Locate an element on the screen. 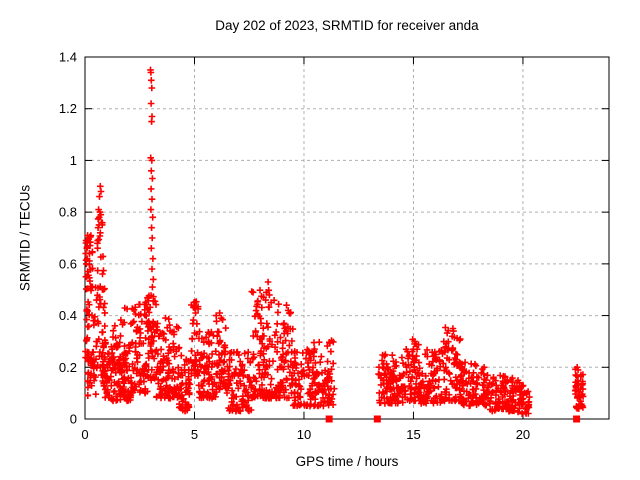 The width and height of the screenshot is (640, 480). x-tick-label: 20 is located at coordinates (523, 434).